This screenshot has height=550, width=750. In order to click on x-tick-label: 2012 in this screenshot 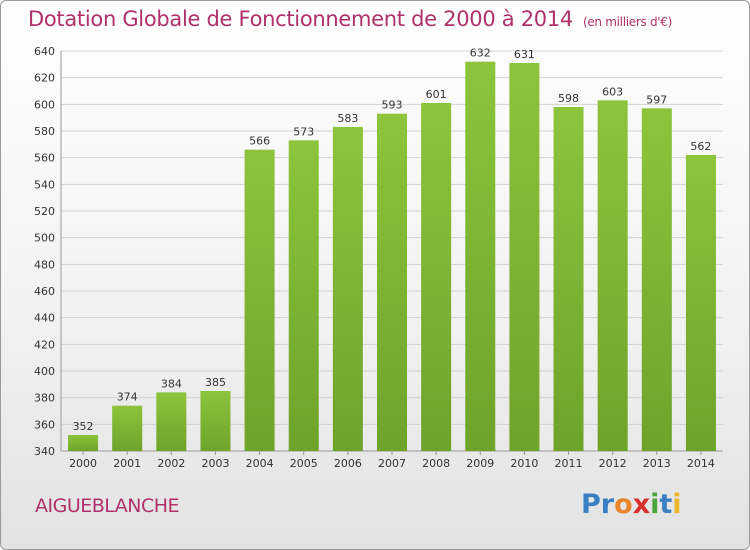, I will do `click(613, 463)`.